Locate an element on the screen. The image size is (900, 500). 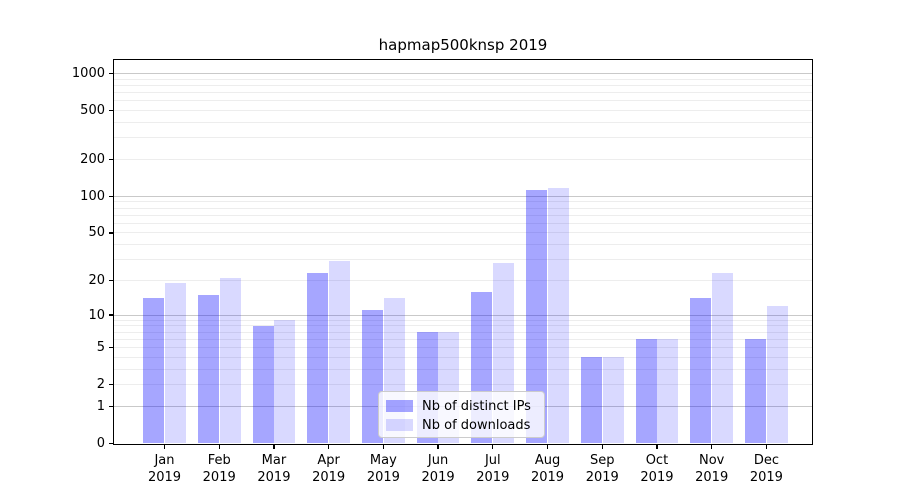
bar-downloads-apr is located at coordinates (340, 352).